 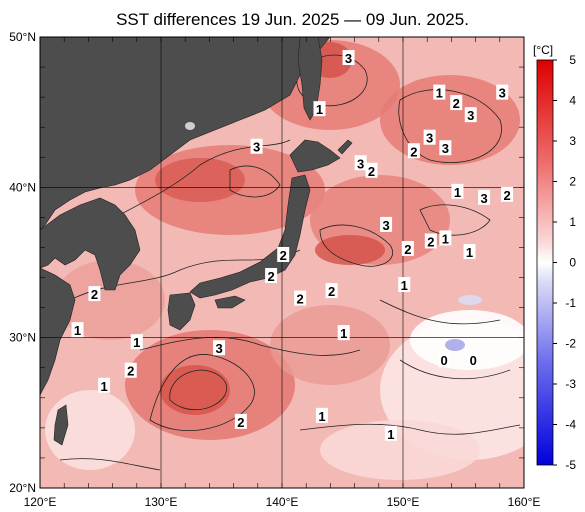 I want to click on lon-tick-label: 140°E, so click(x=282, y=502).